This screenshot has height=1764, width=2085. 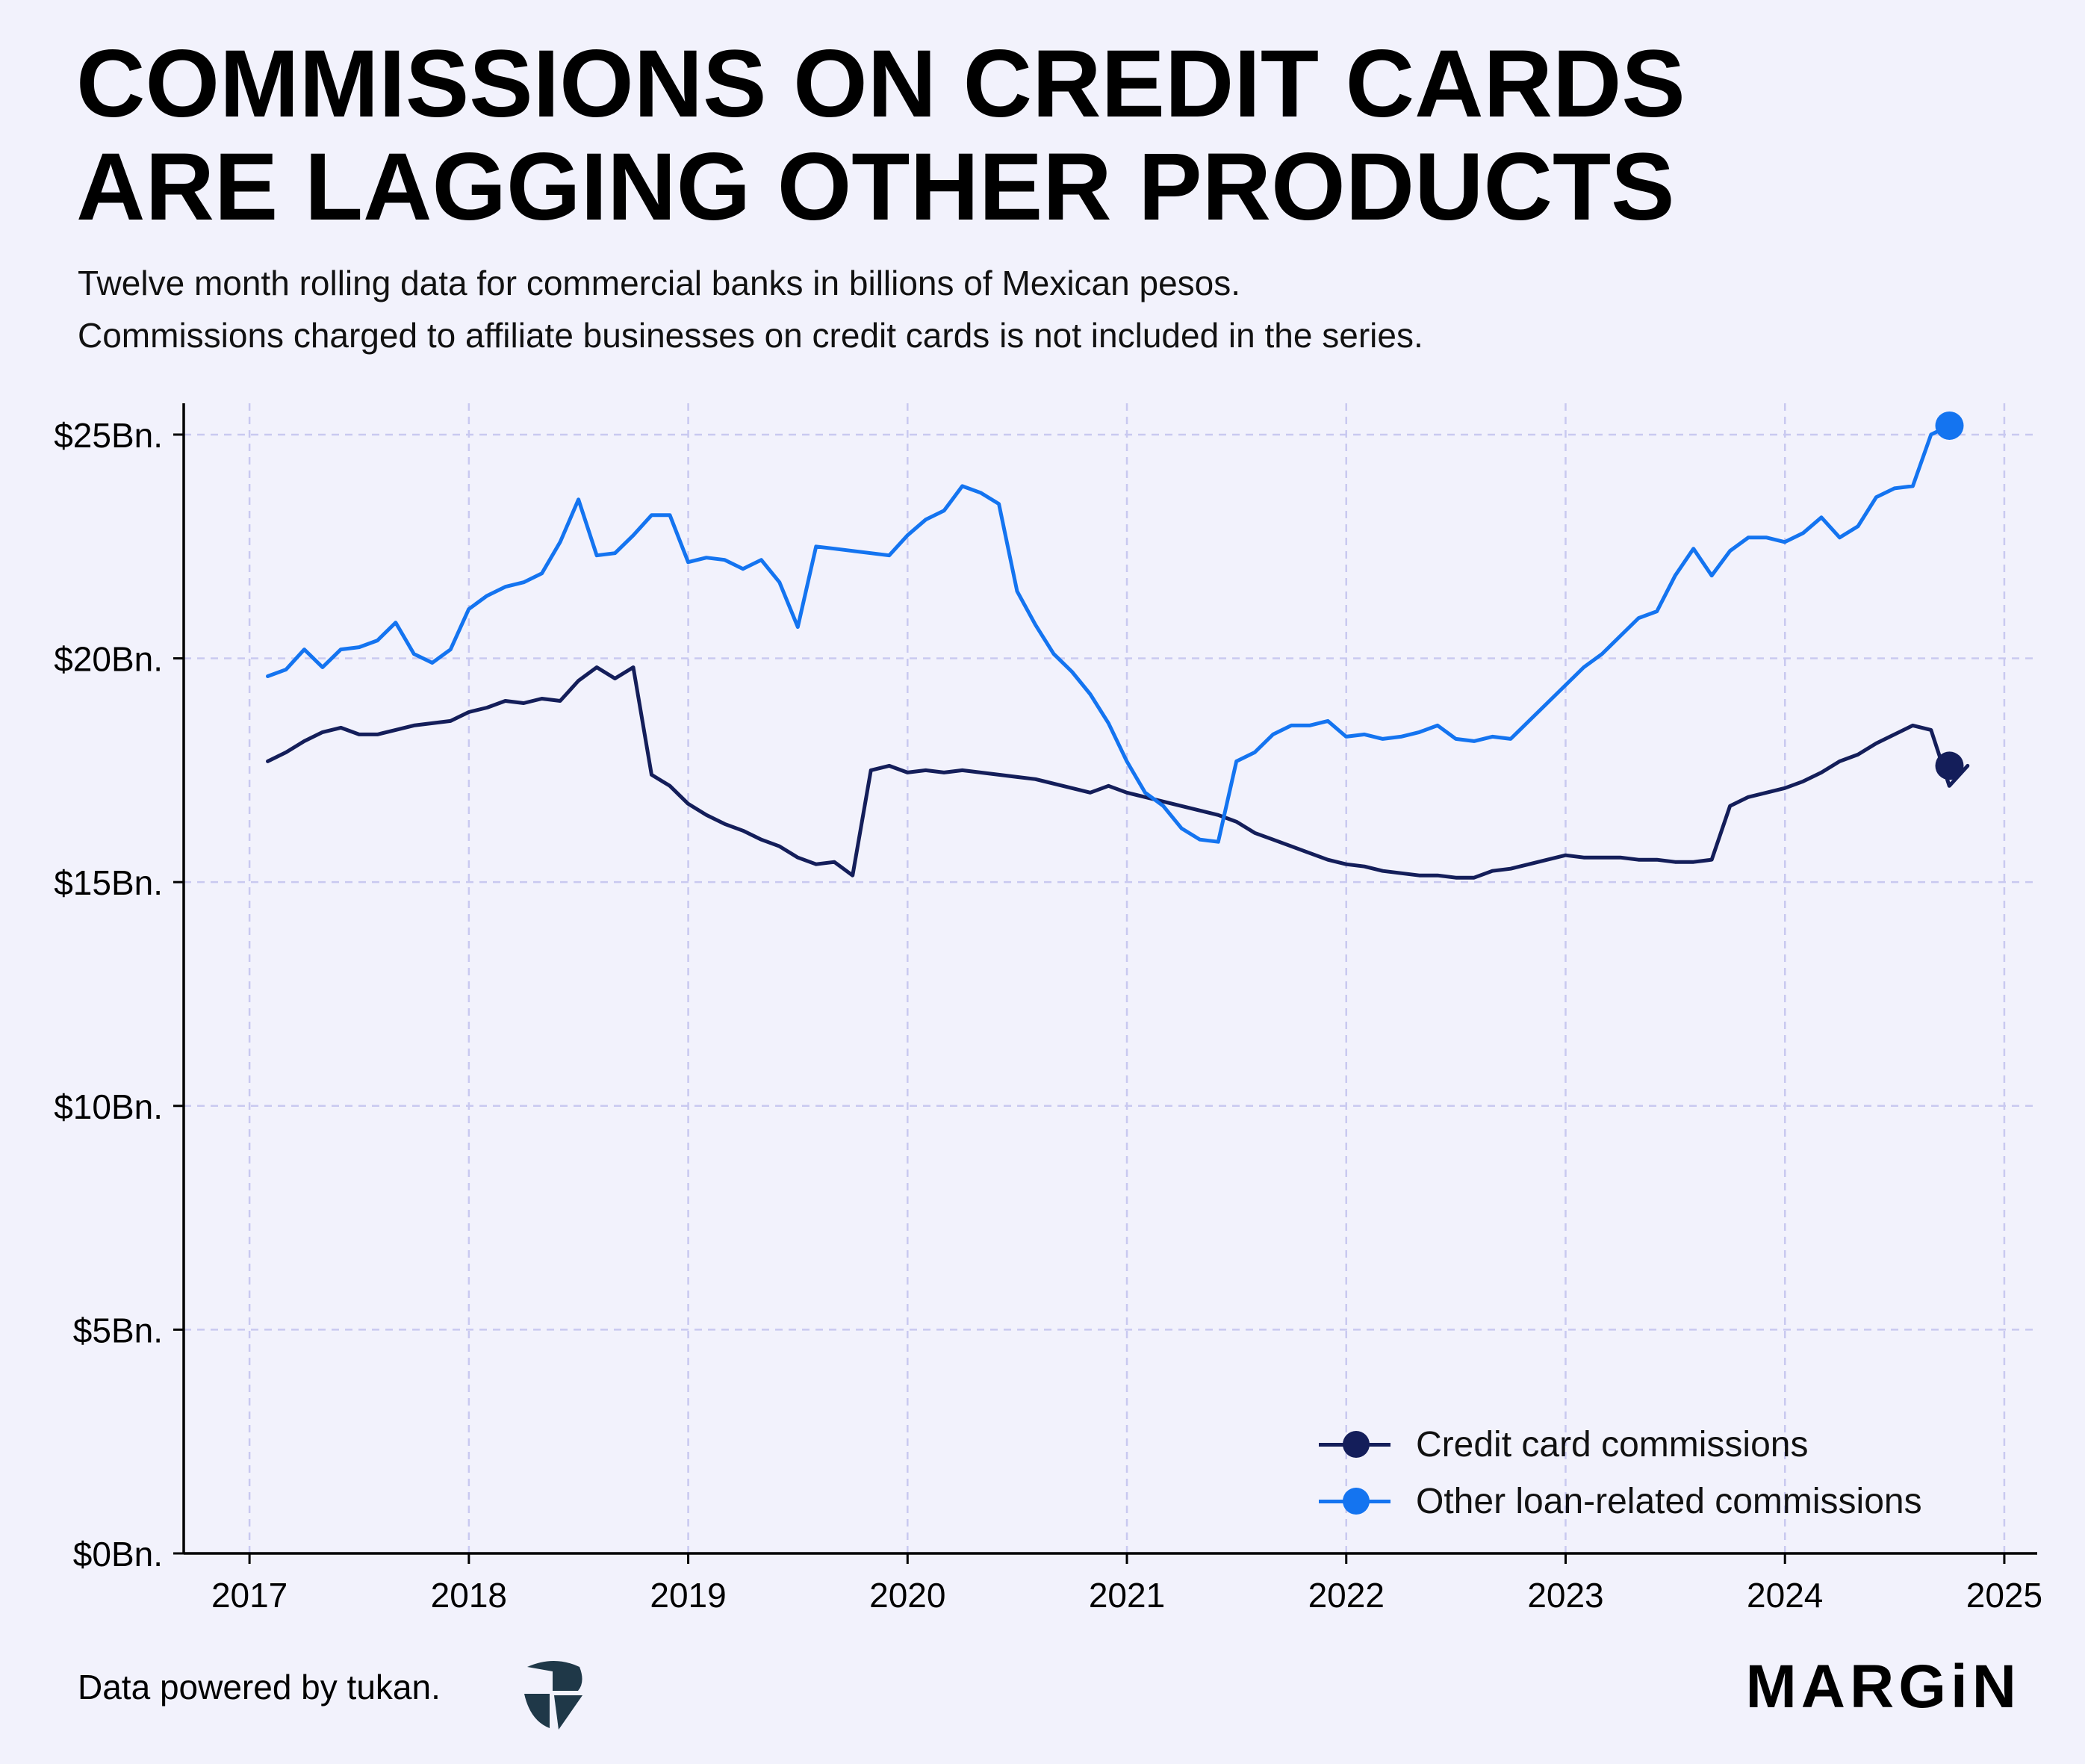 What do you see at coordinates (469, 1595) in the screenshot?
I see `x-tick-label: 2018` at bounding box center [469, 1595].